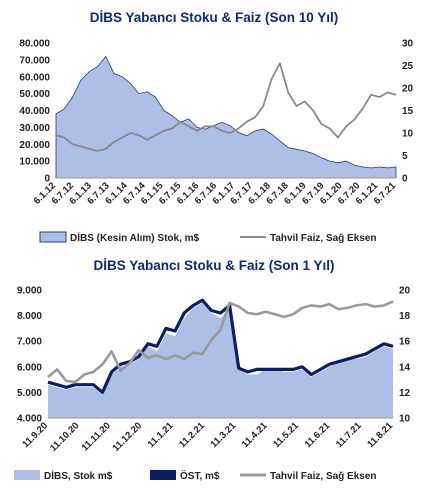 Image resolution: width=428 pixels, height=492 pixels. I want to click on x-tick-label: 11.10.20, so click(65, 437).